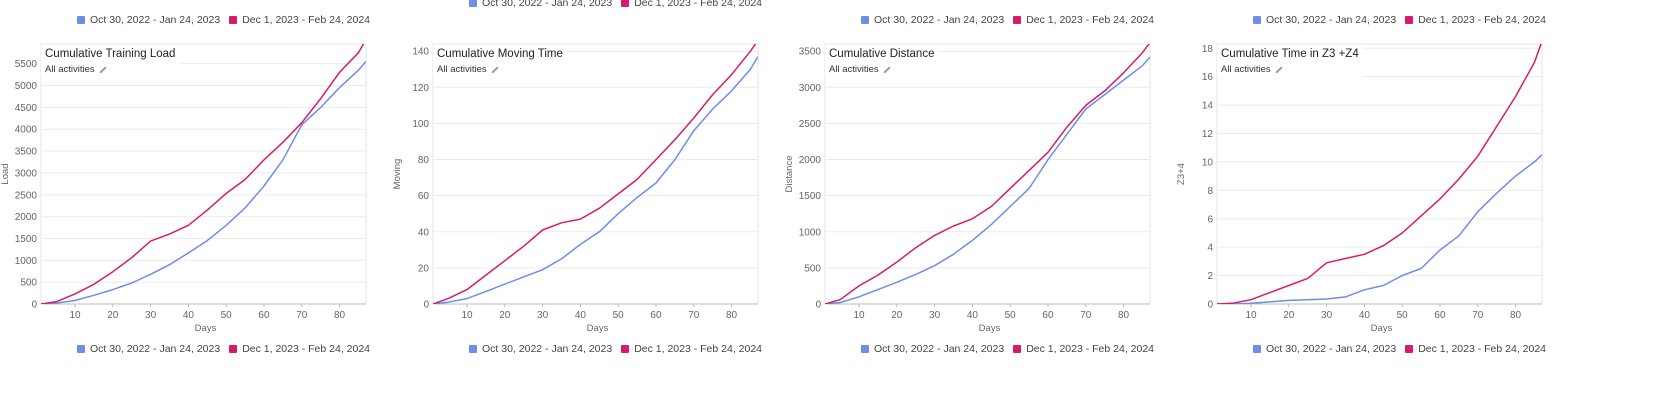 Image resolution: width=1663 pixels, height=403 pixels. I want to click on y-tick-label: 4, so click(1210, 248).